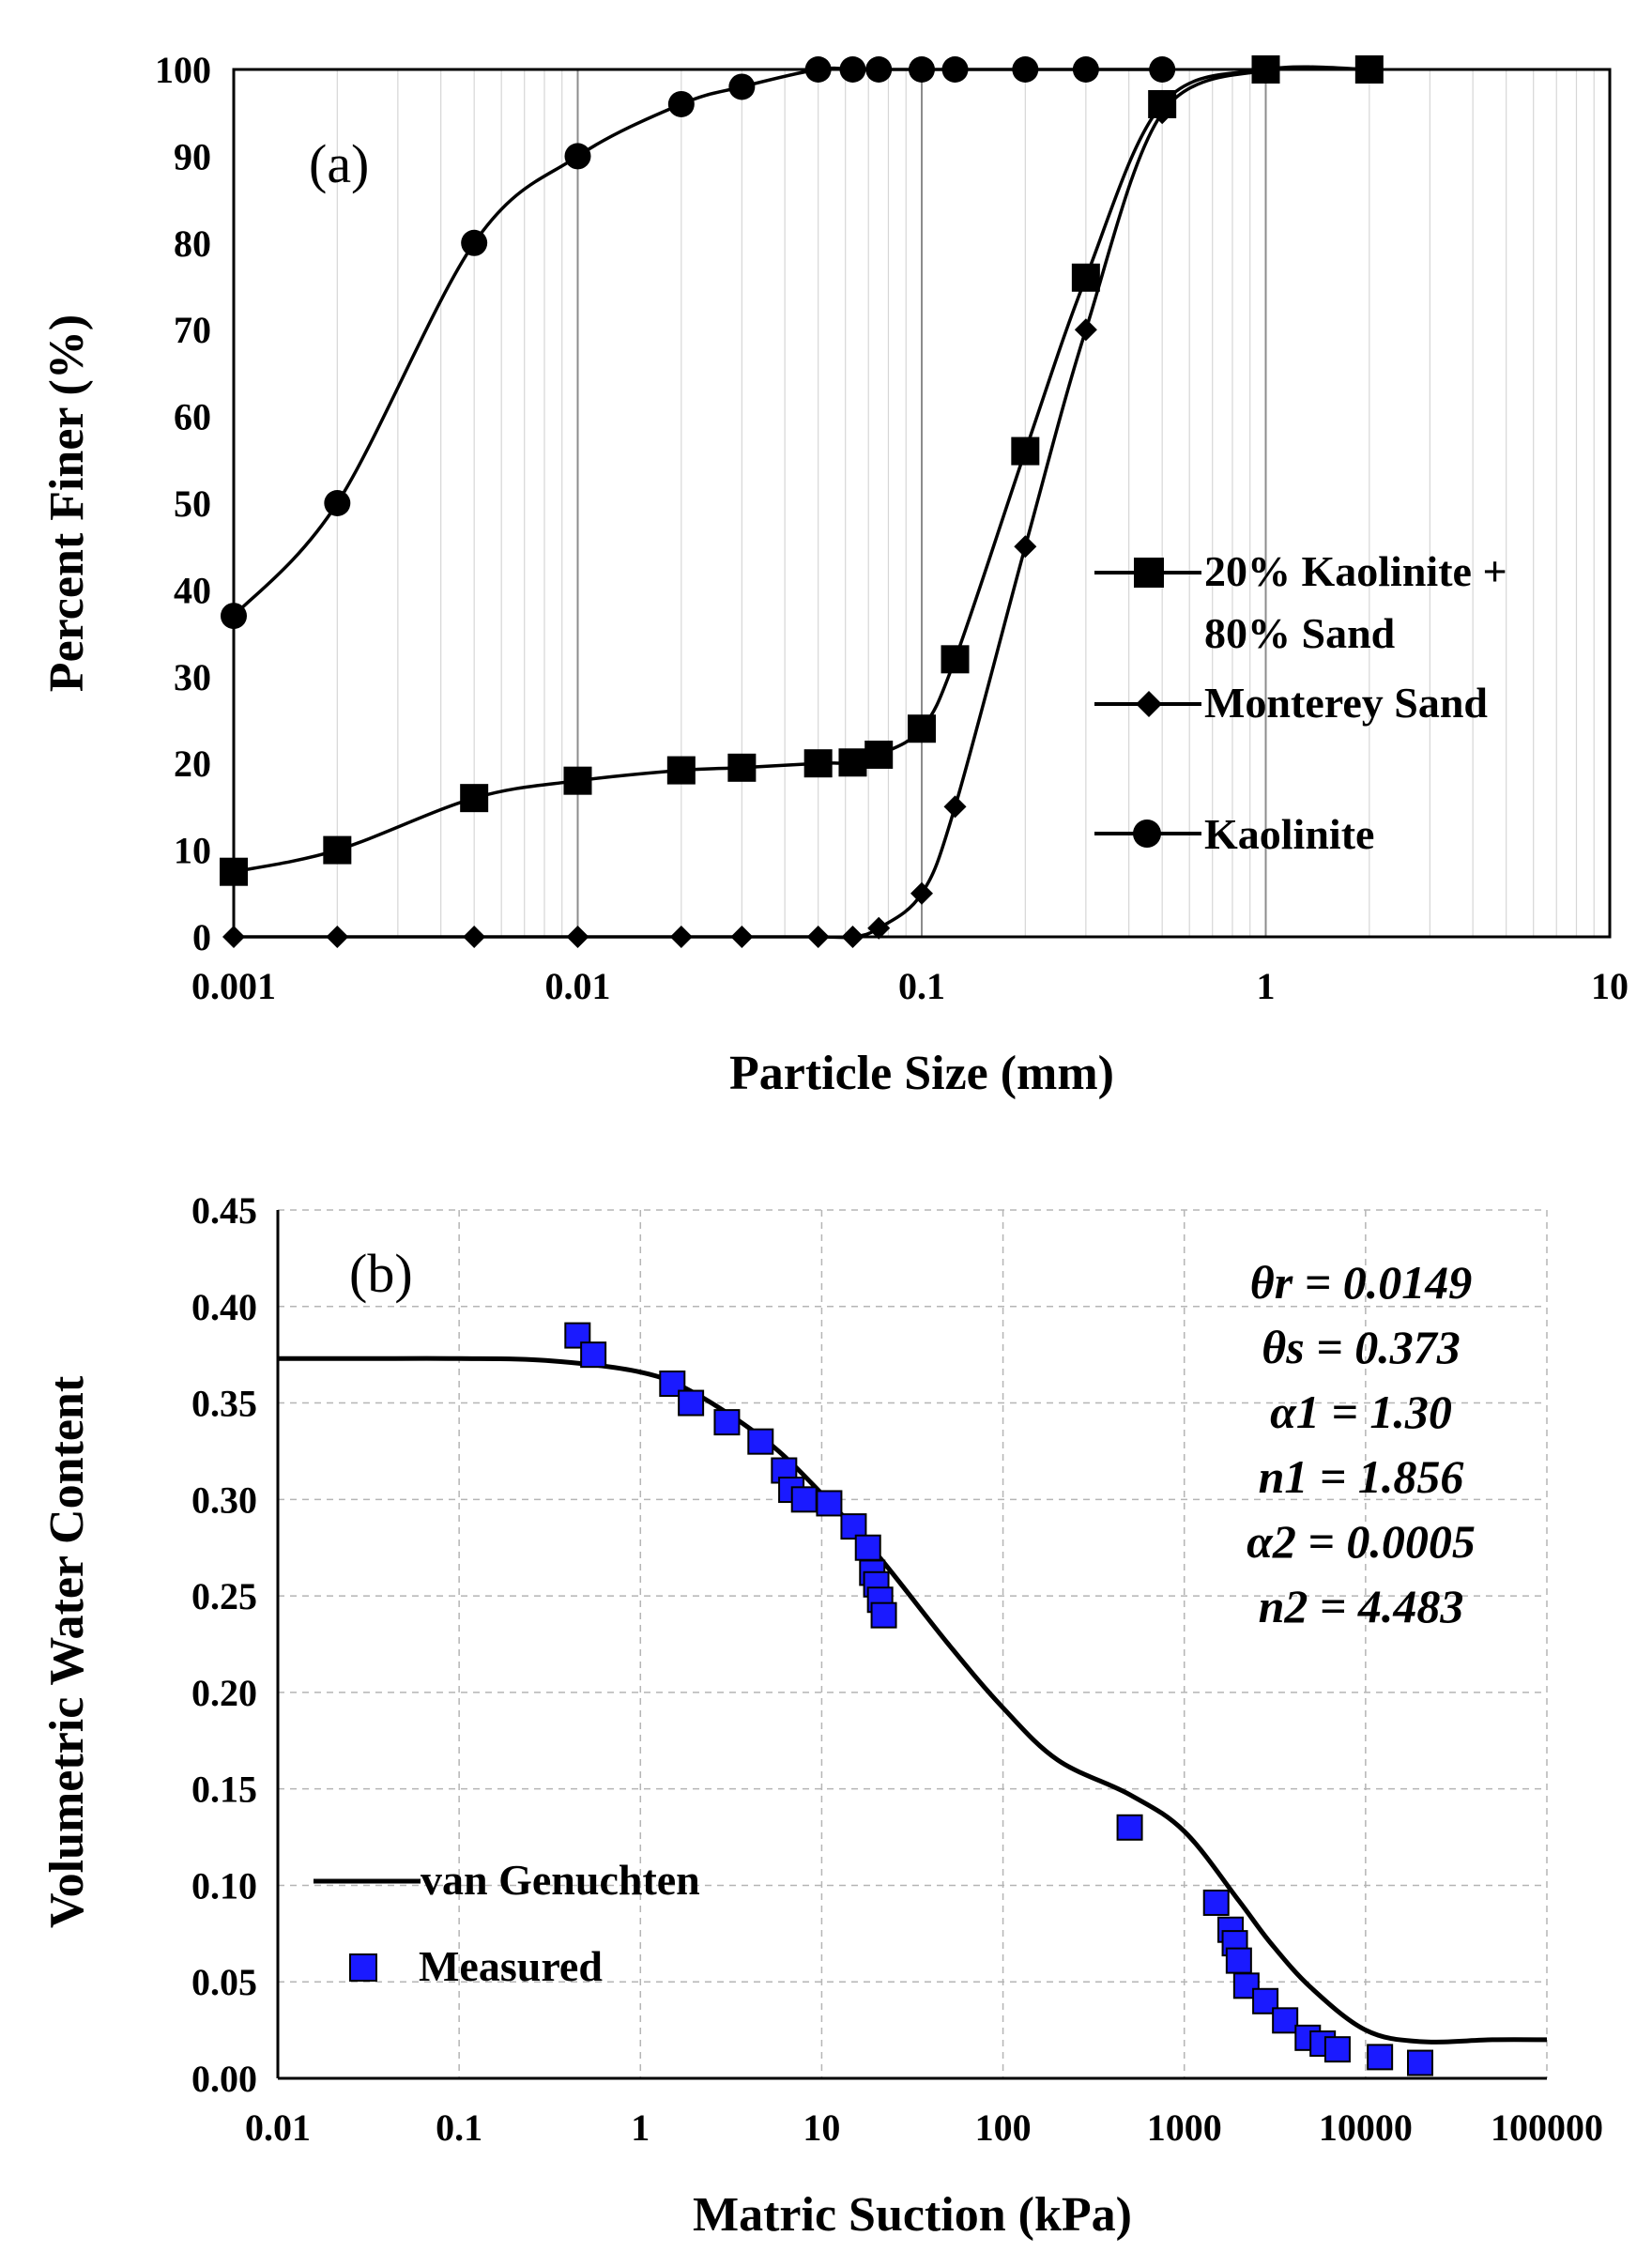 The height and width of the screenshot is (2267, 1652). I want to click on legend-marker-circle, so click(1147, 833).